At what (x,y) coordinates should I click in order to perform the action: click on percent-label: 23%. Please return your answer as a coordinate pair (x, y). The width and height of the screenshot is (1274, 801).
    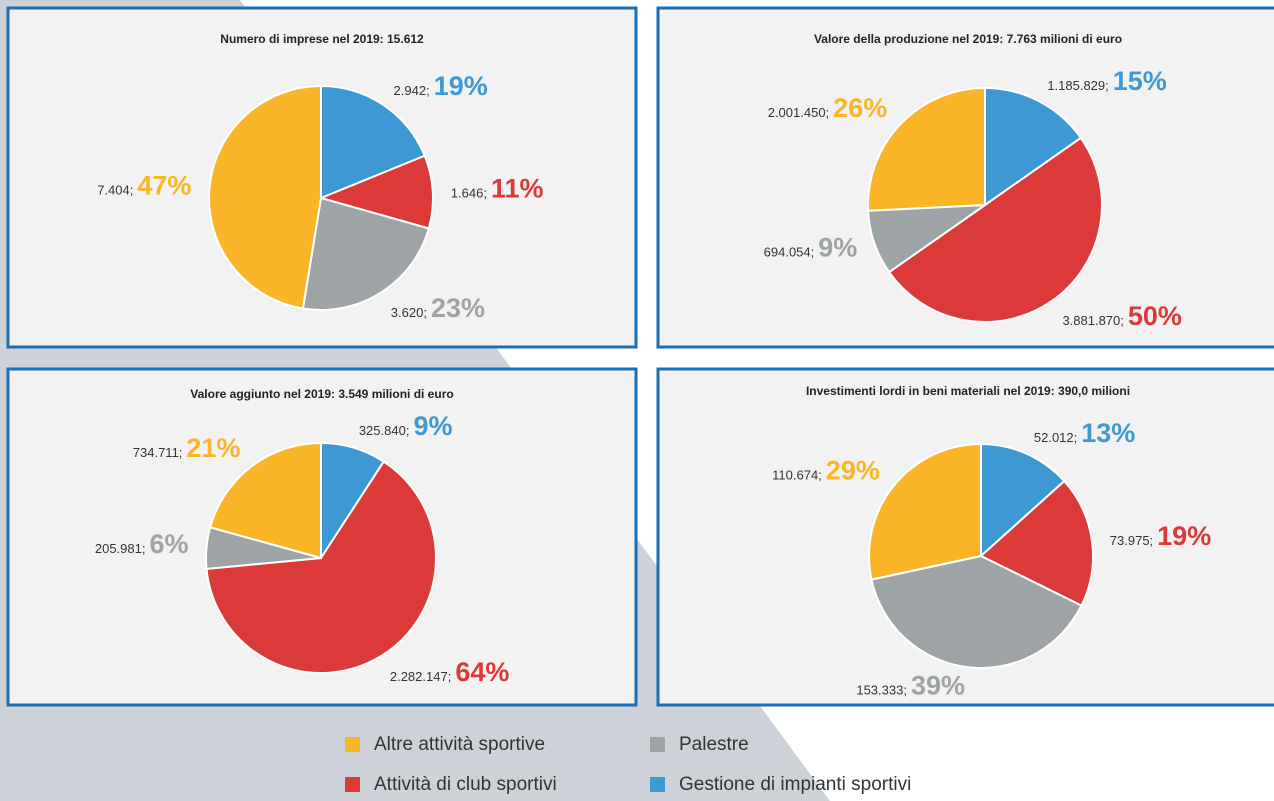
    Looking at the image, I should click on (458, 308).